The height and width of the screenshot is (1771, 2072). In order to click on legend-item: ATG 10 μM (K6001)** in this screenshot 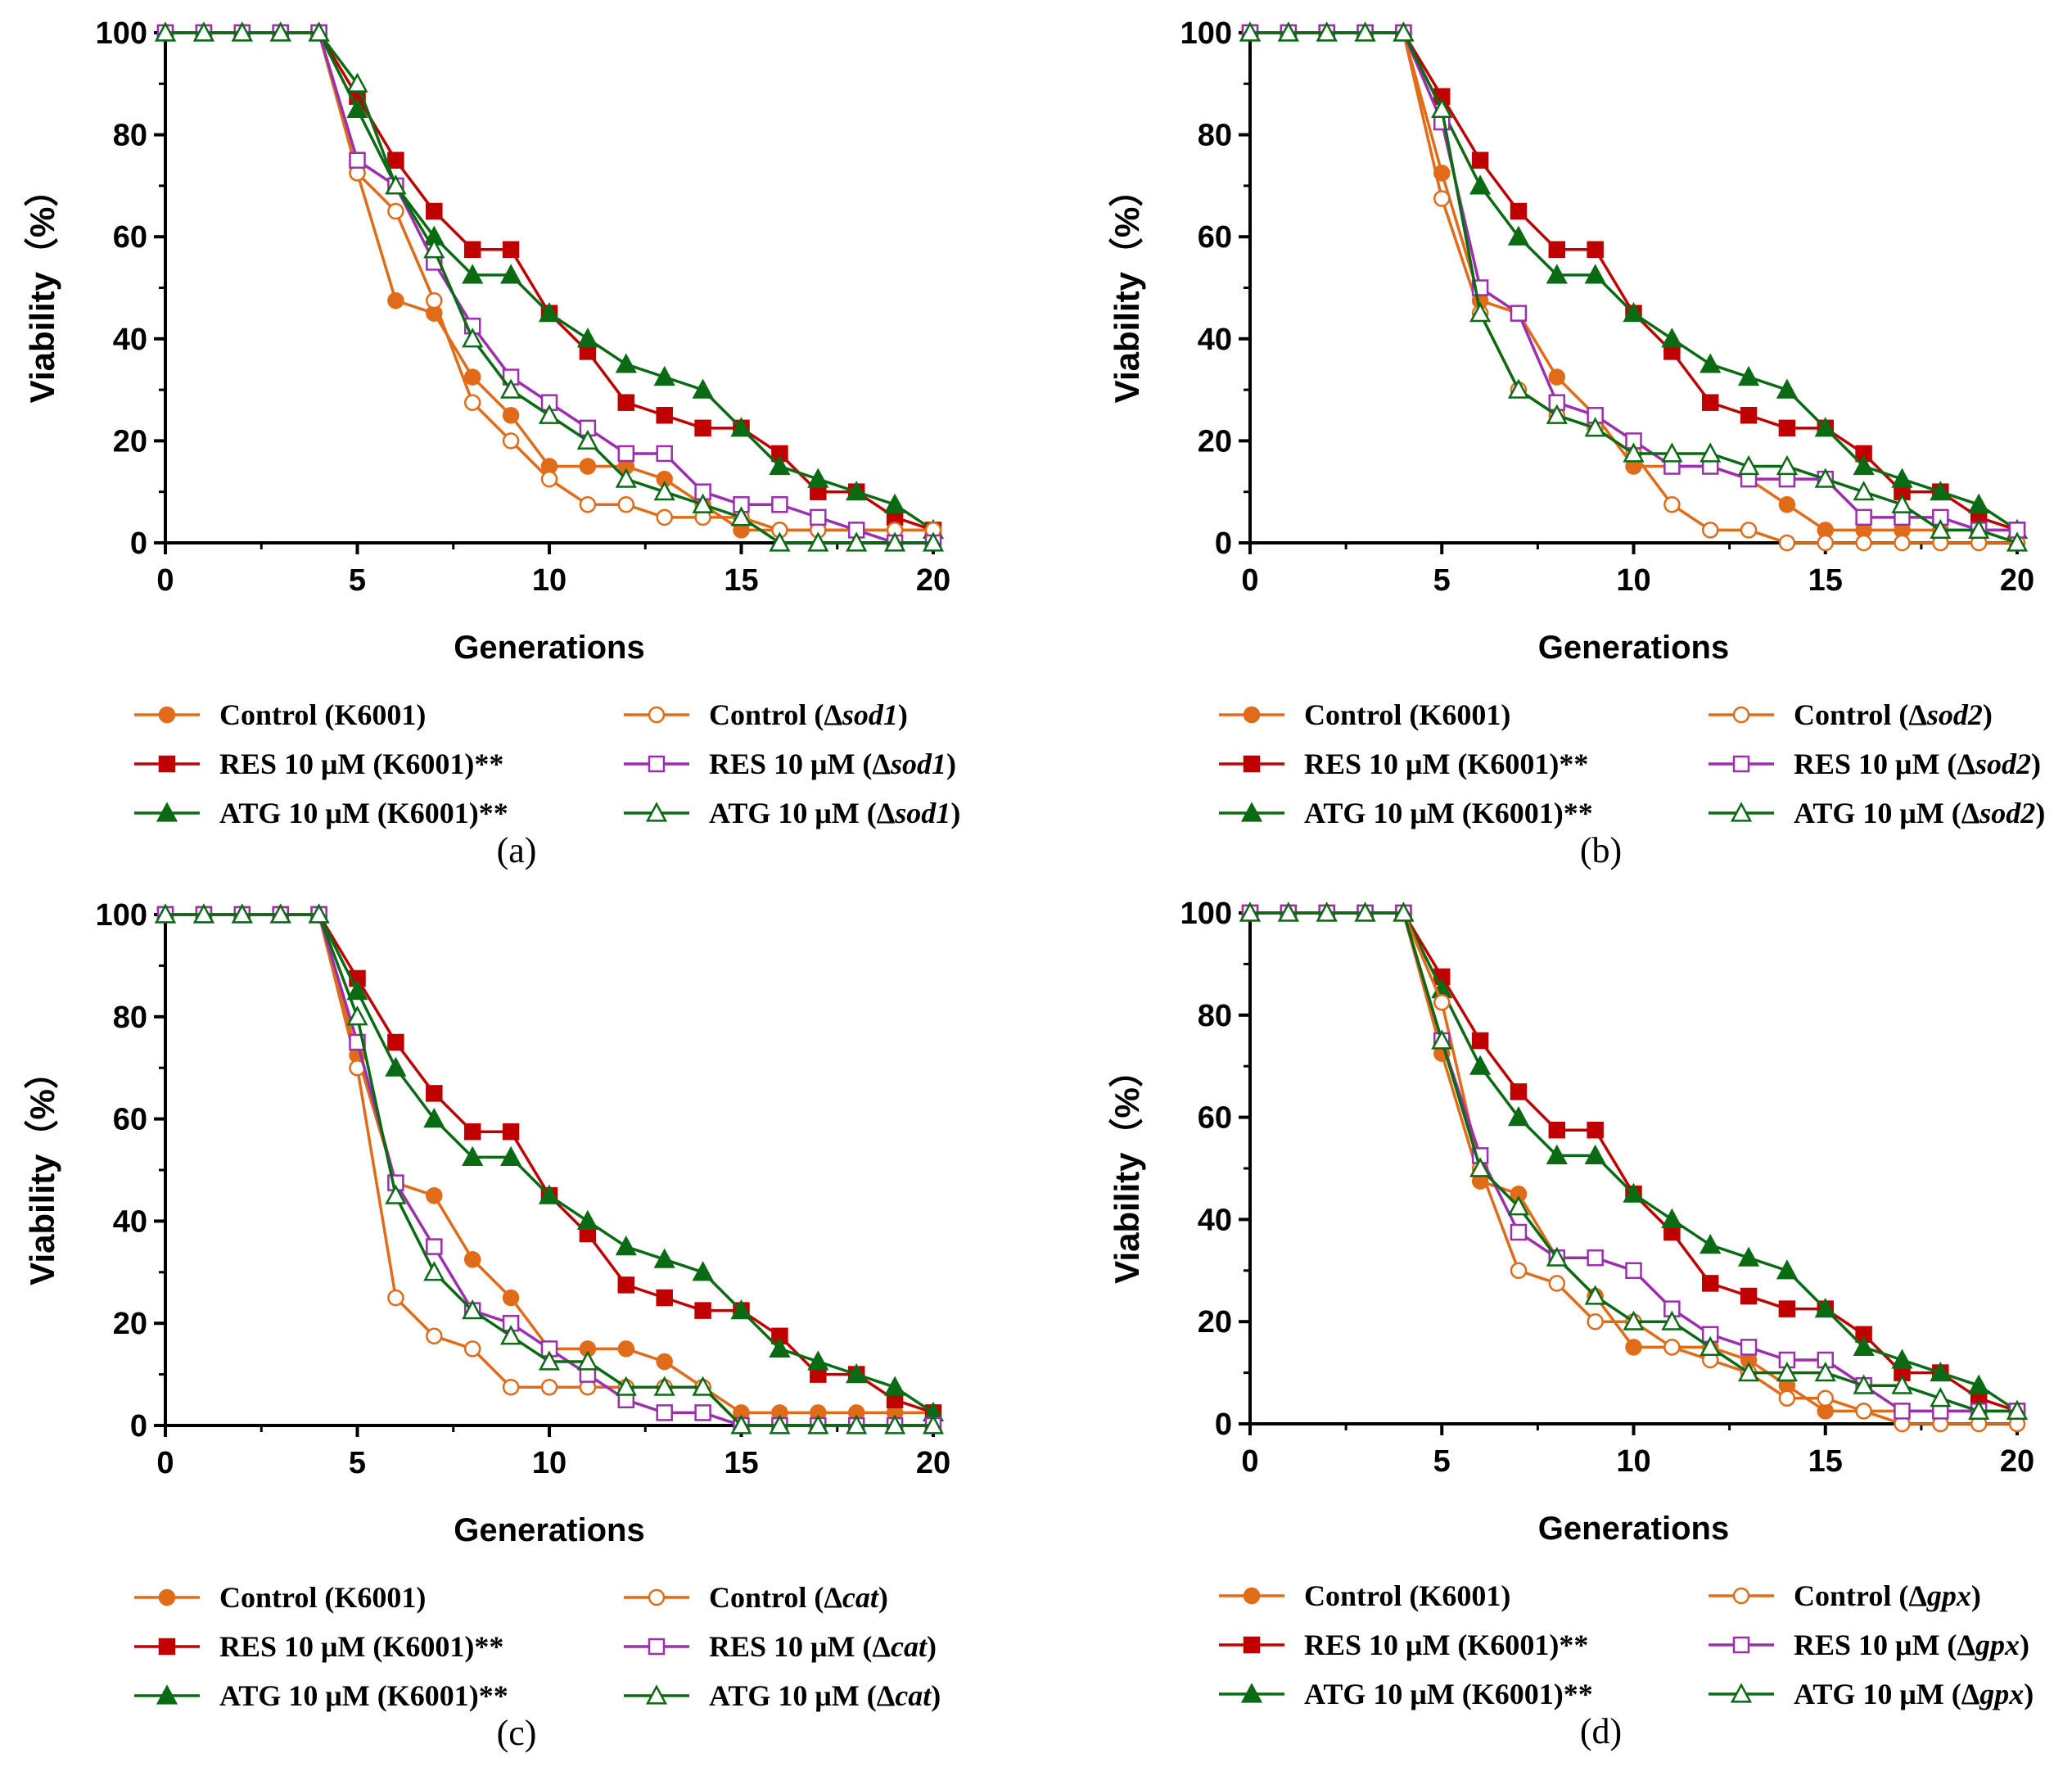, I will do `click(1406, 813)`.